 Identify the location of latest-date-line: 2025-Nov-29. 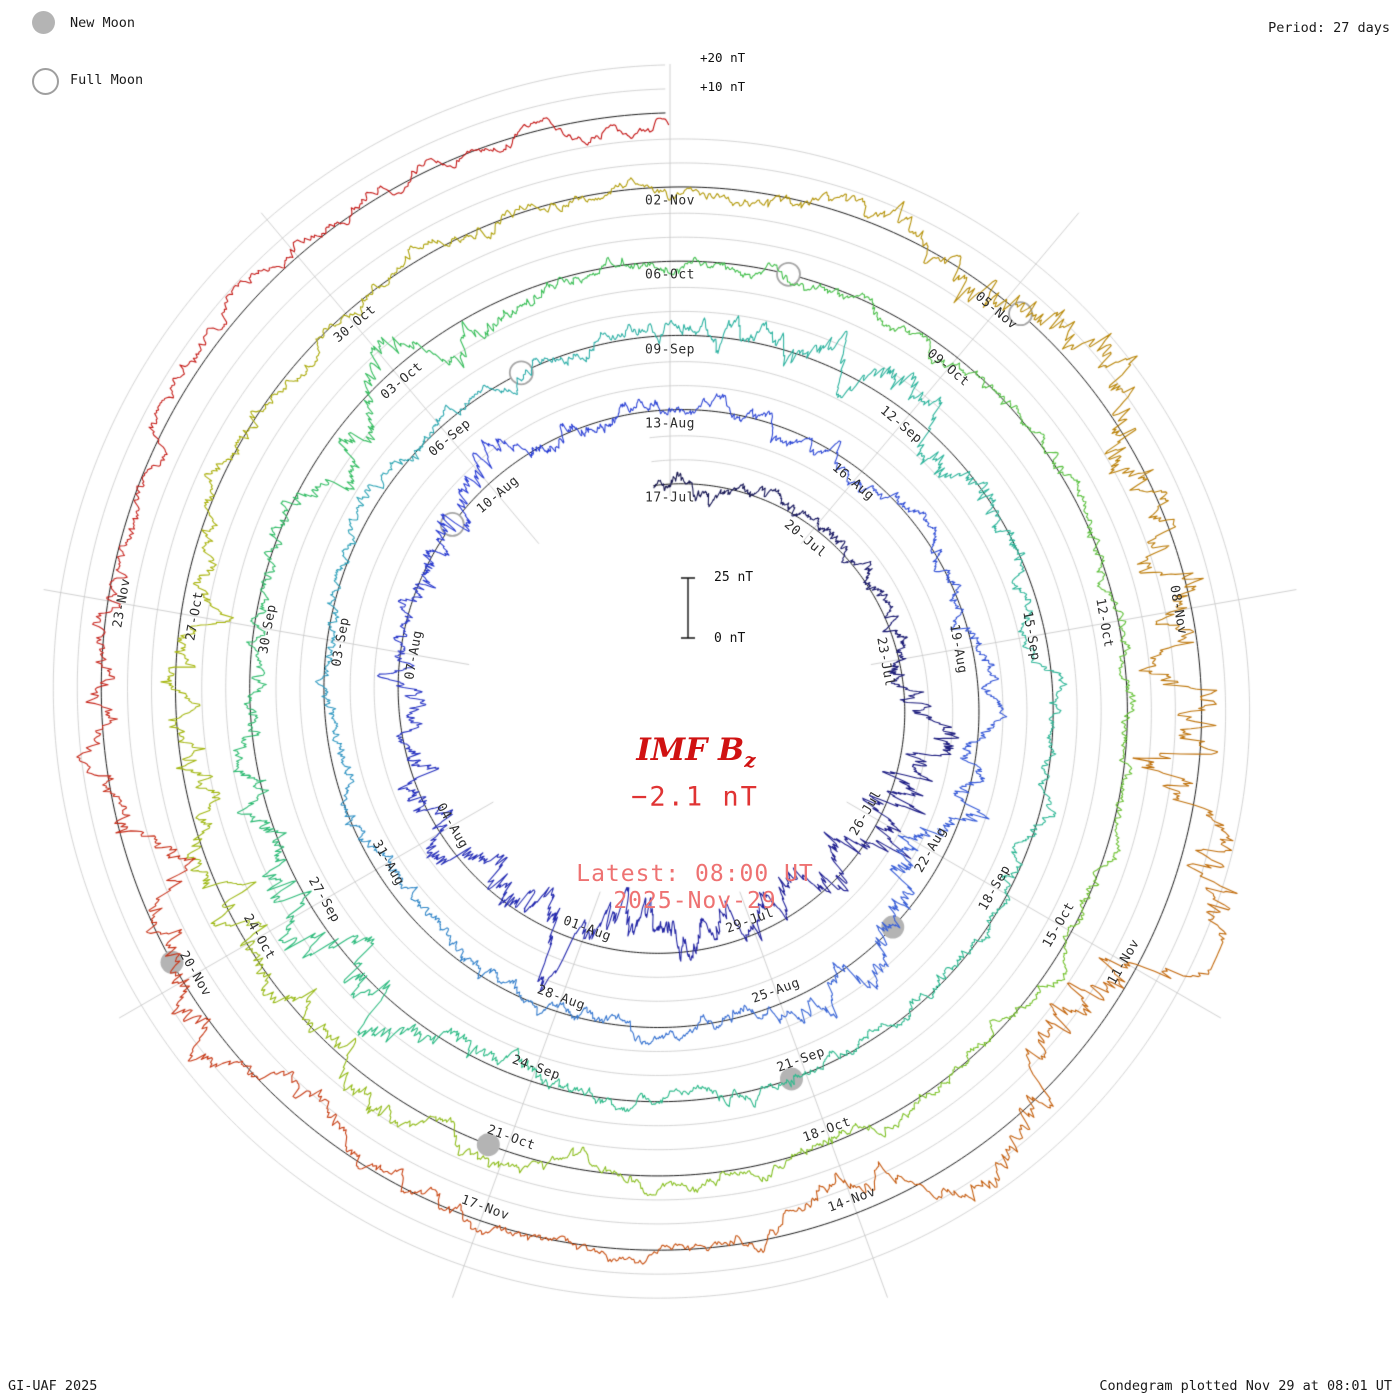
(695, 901).